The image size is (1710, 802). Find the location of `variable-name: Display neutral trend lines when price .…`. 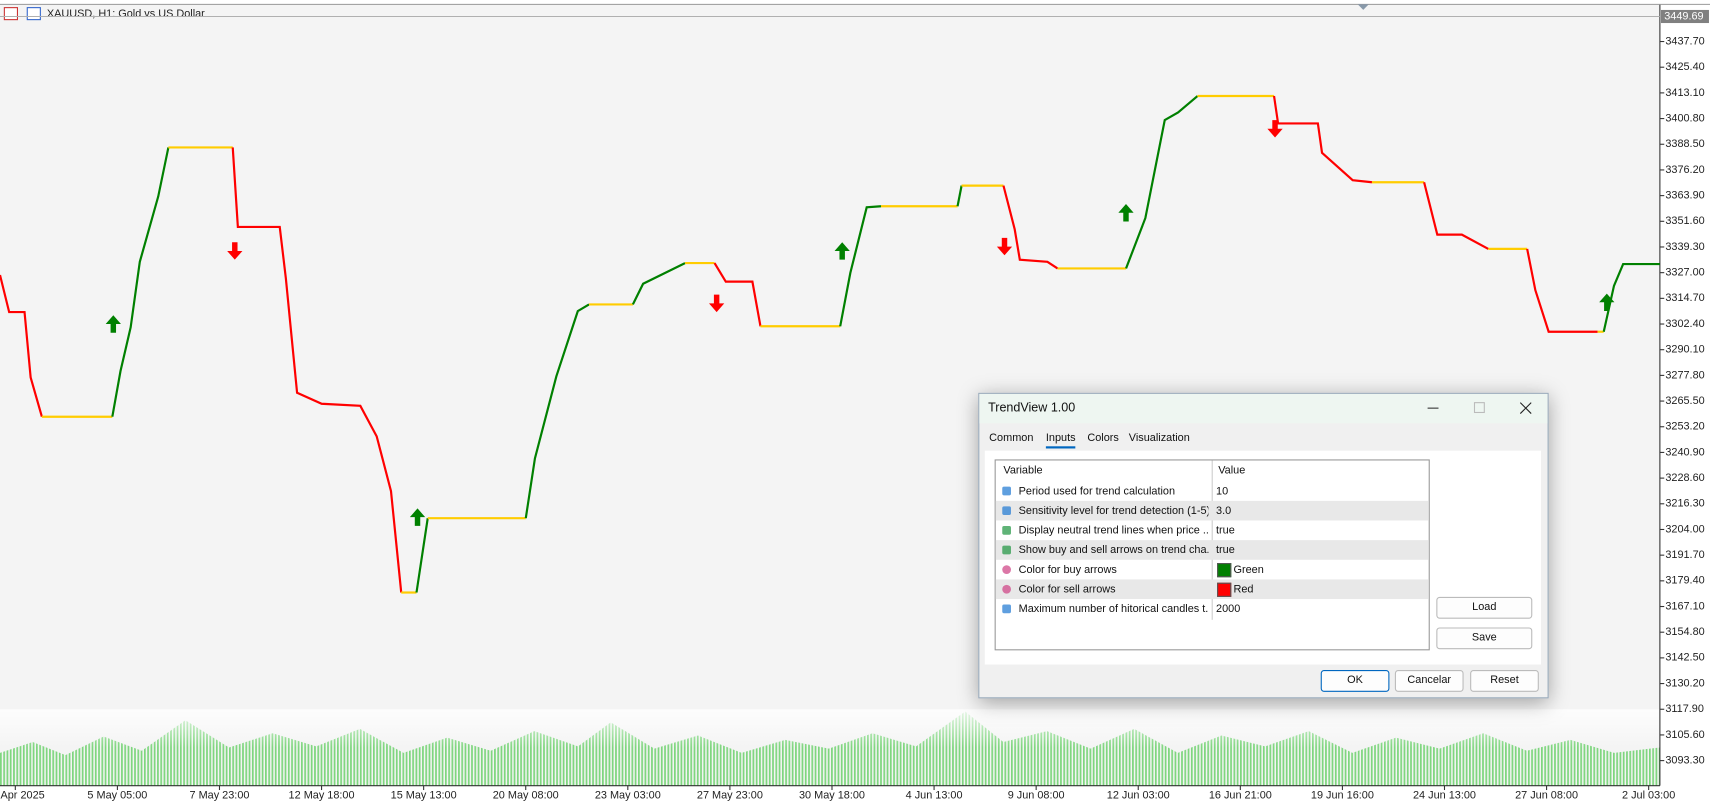

variable-name: Display neutral trend lines when price .… is located at coordinates (1113, 530).